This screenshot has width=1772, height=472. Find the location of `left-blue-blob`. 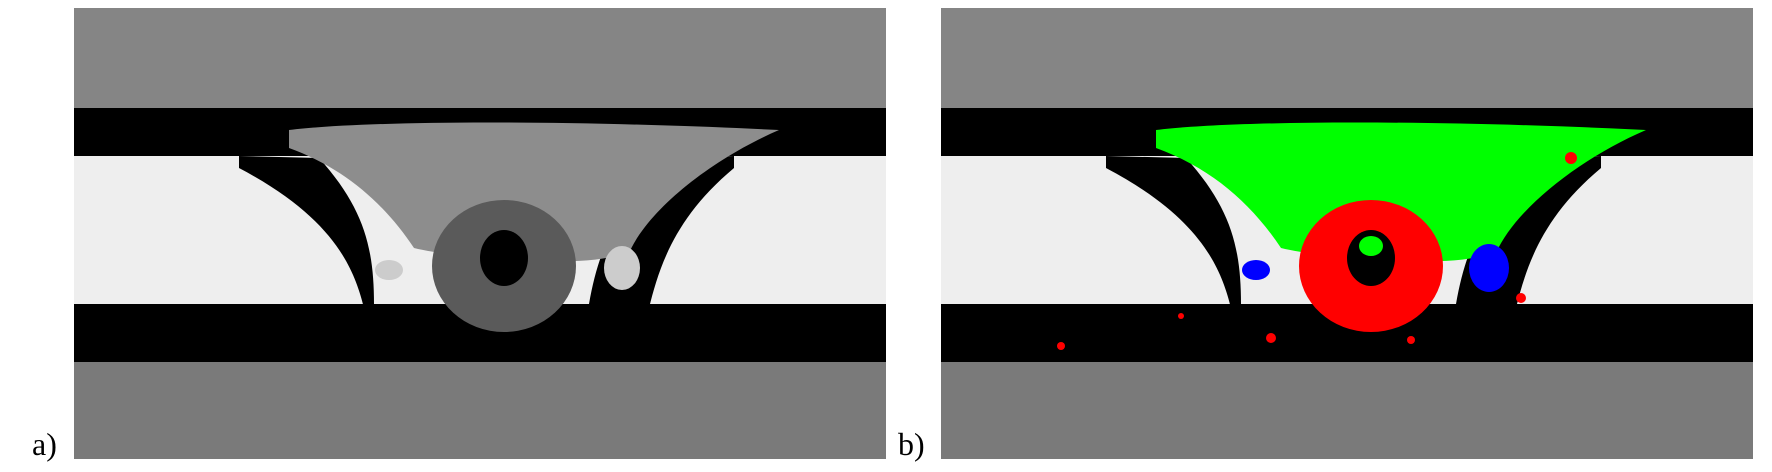

left-blue-blob is located at coordinates (1256, 270).